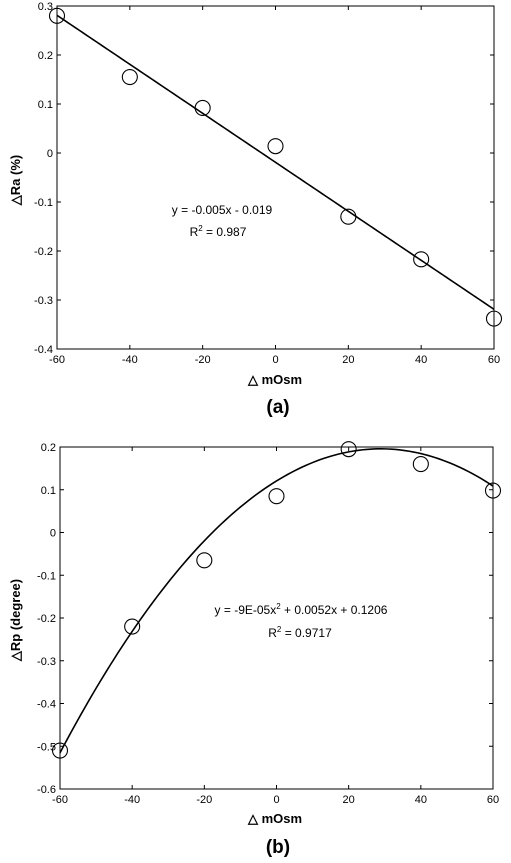 The height and width of the screenshot is (863, 511). Describe the element at coordinates (15, 620) in the screenshot. I see `y-axis-label-b: △Rp (degree)` at that location.